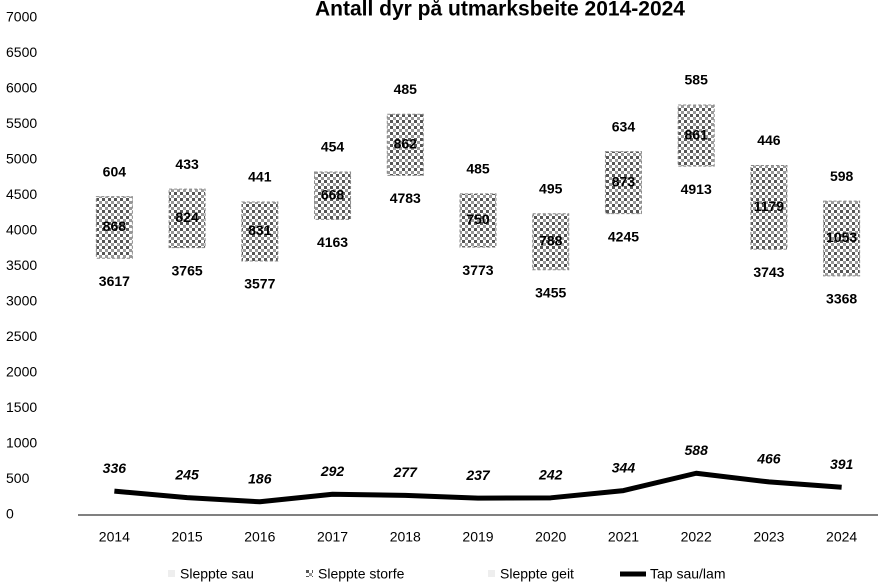 The width and height of the screenshot is (883, 588). Describe the element at coordinates (333, 147) in the screenshot. I see `data-label: 454` at that location.